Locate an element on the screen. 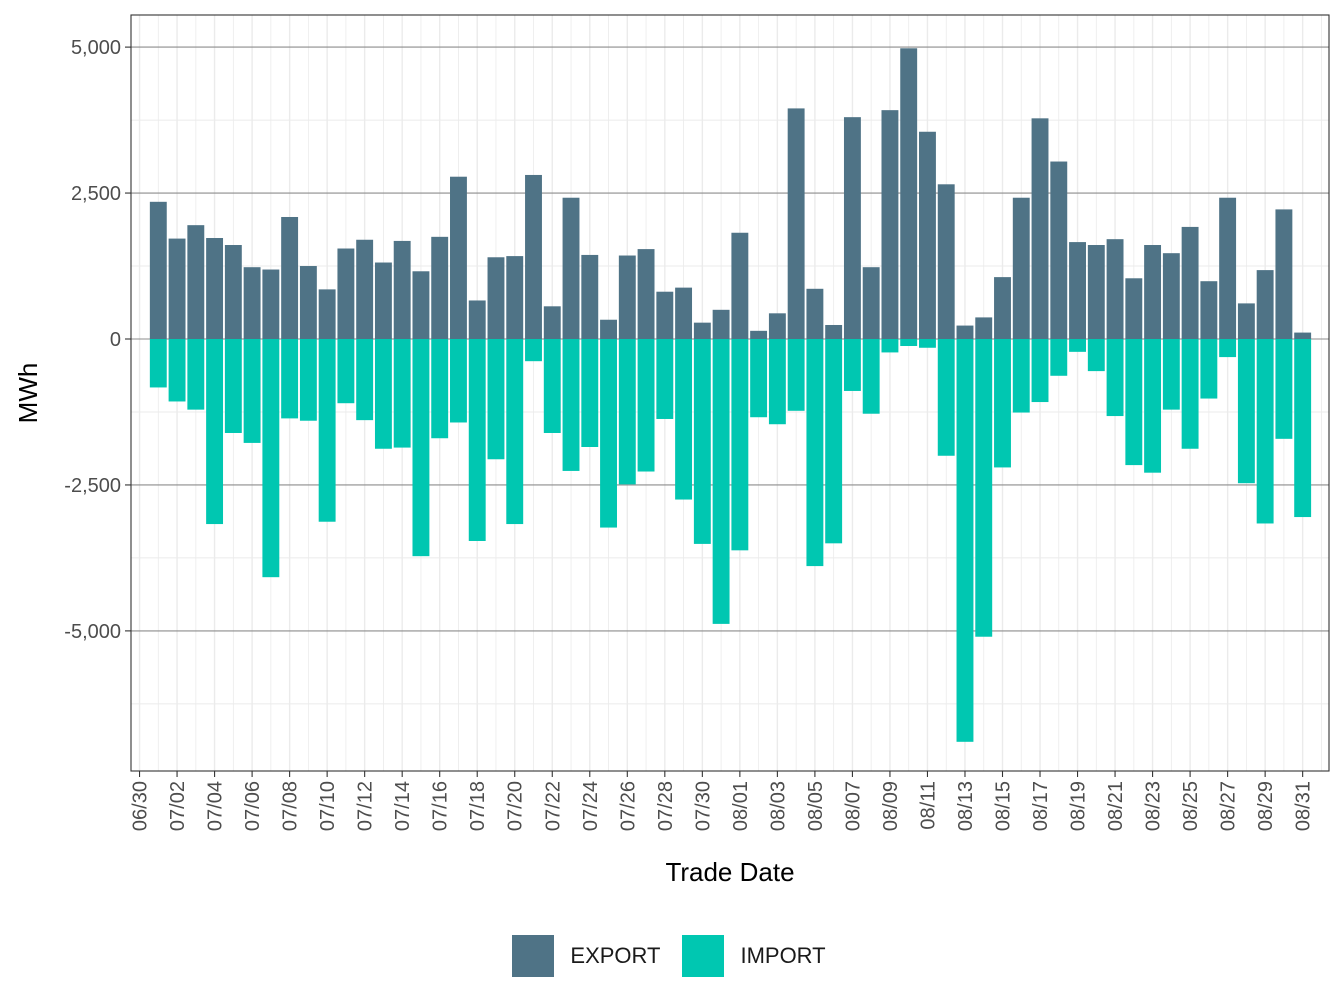 Image resolution: width=1344 pixels, height=1008 pixels. x-tick-label: 08/17 is located at coordinates (1041, 806).